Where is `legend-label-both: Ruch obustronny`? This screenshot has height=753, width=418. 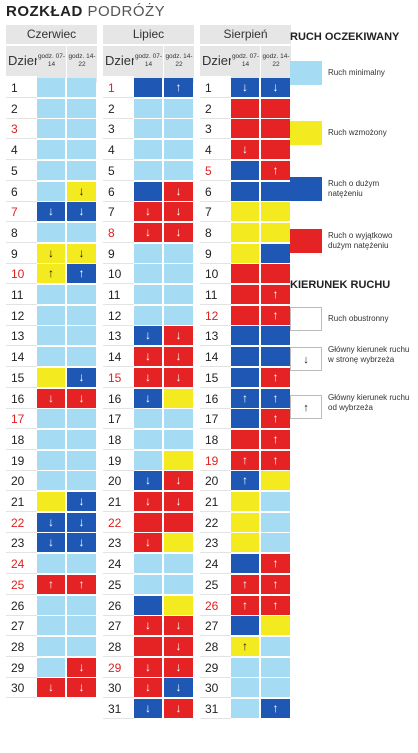
legend-label-both: Ruch obustronny is located at coordinates (358, 318).